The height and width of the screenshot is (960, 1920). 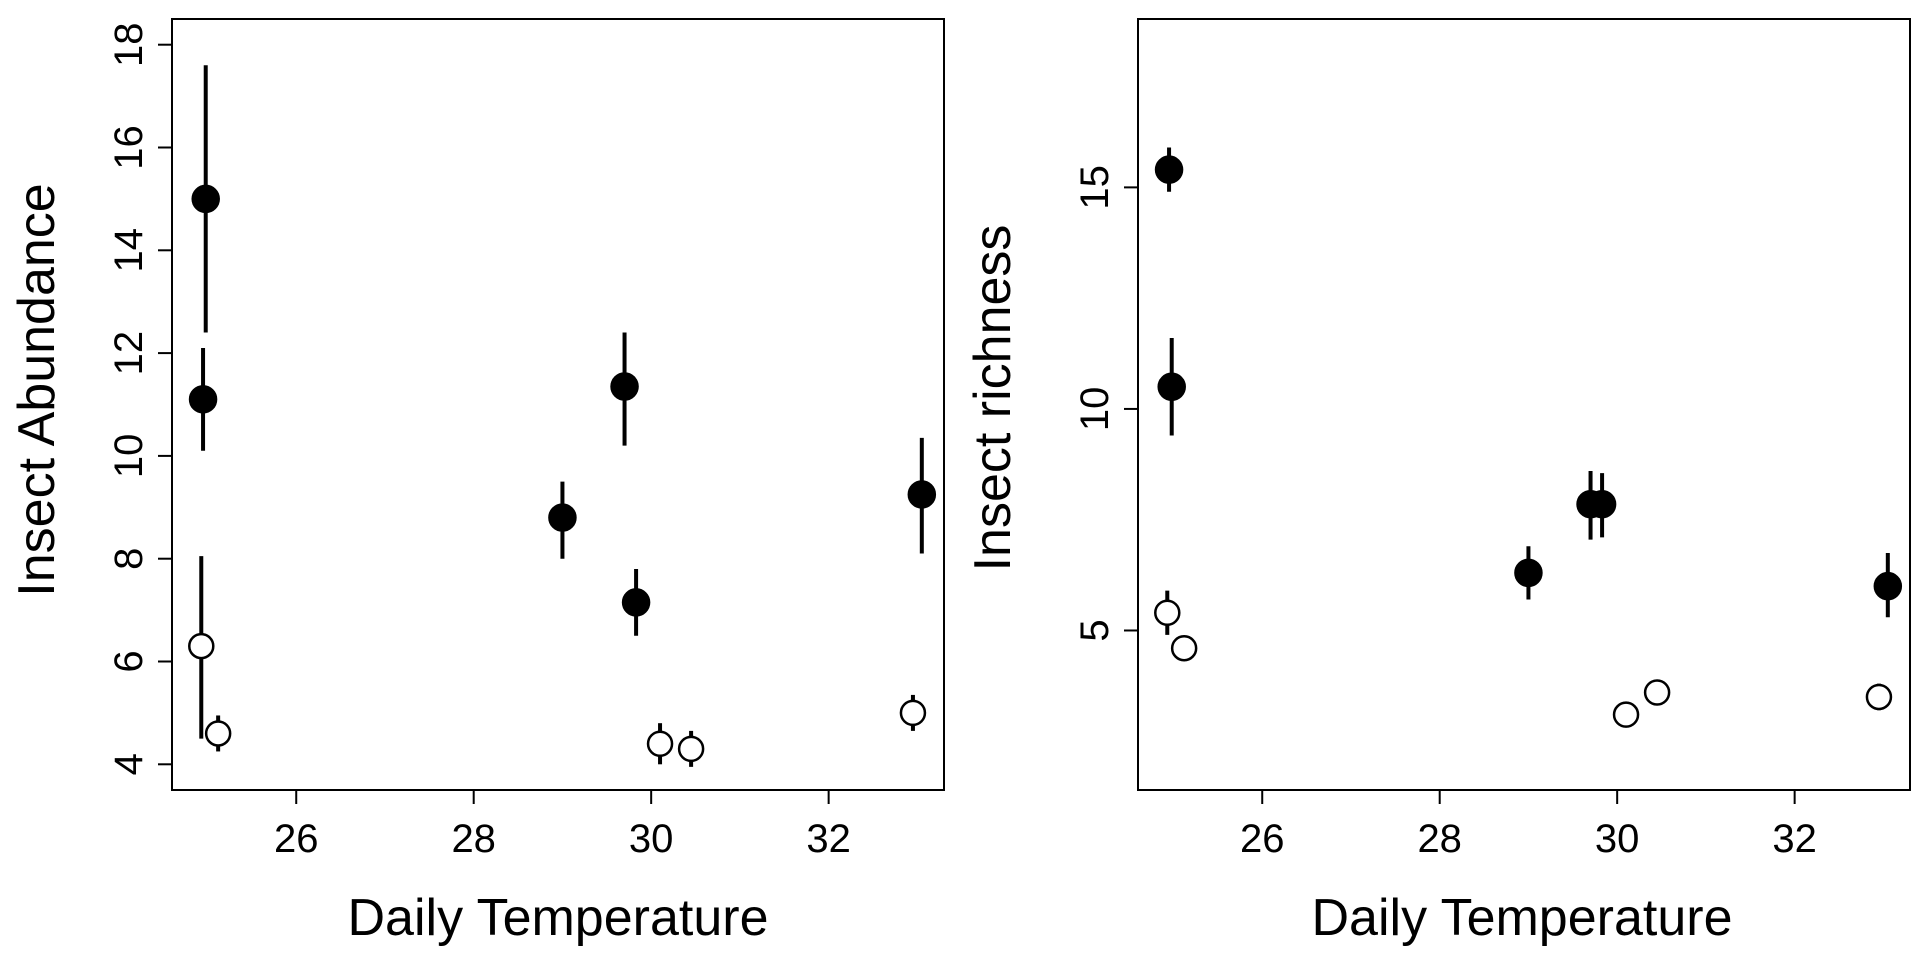 What do you see at coordinates (129, 44) in the screenshot?
I see `abundance-y-tick-label: 18` at bounding box center [129, 44].